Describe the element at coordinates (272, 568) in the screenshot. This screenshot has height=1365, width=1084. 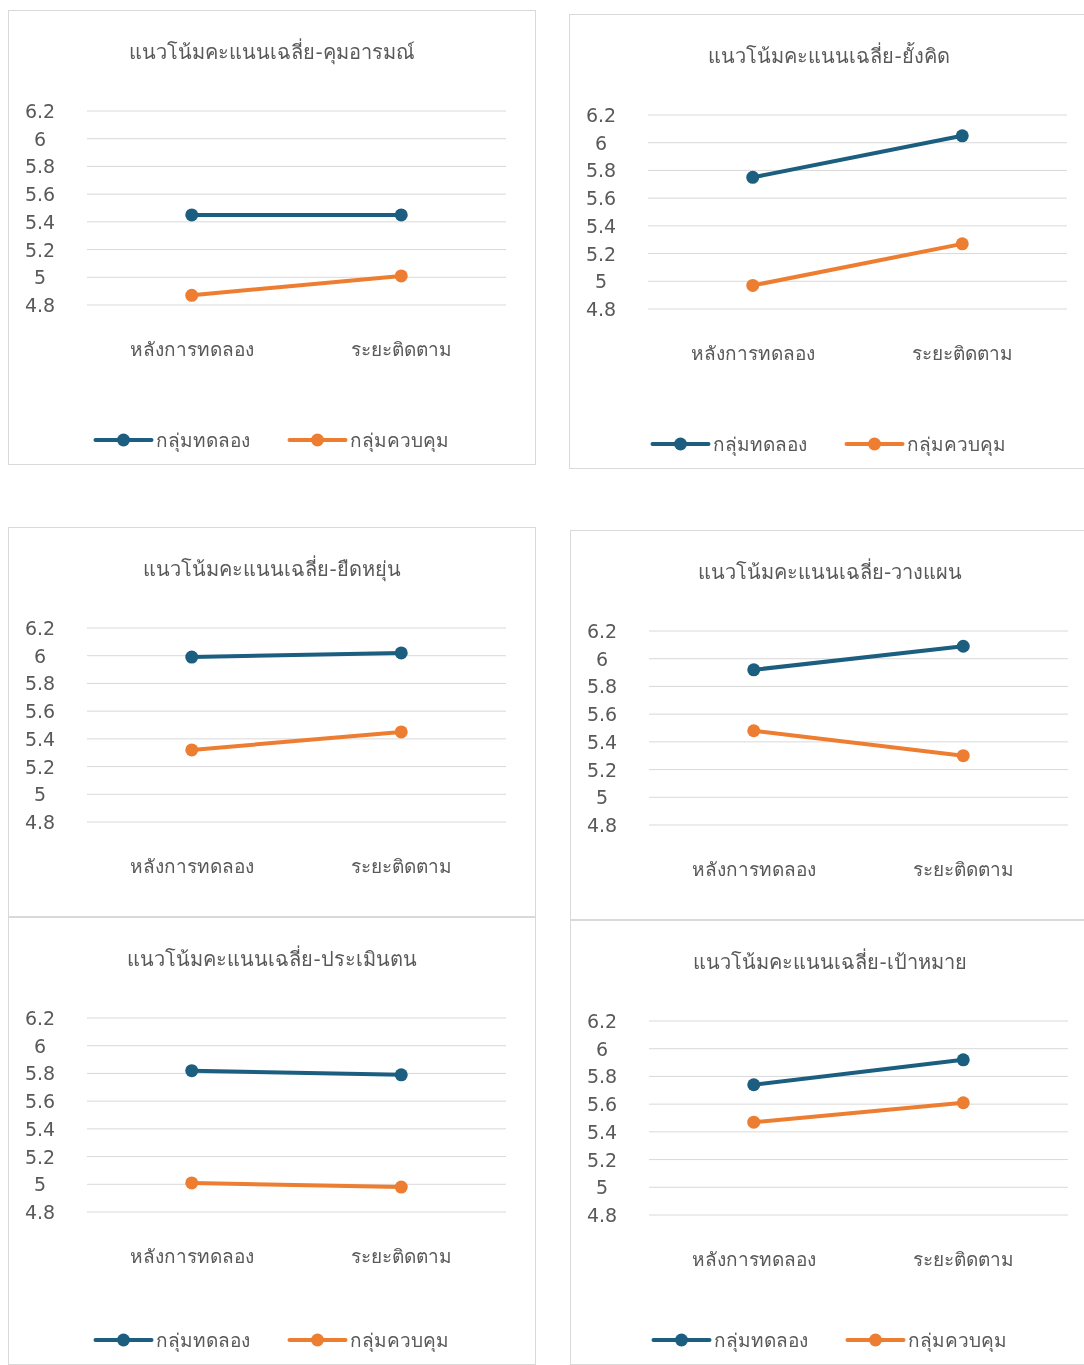
I see `chart-title: แนวโน้มคะแนนเฉลี่ย-ยืดหยุ่น` at that location.